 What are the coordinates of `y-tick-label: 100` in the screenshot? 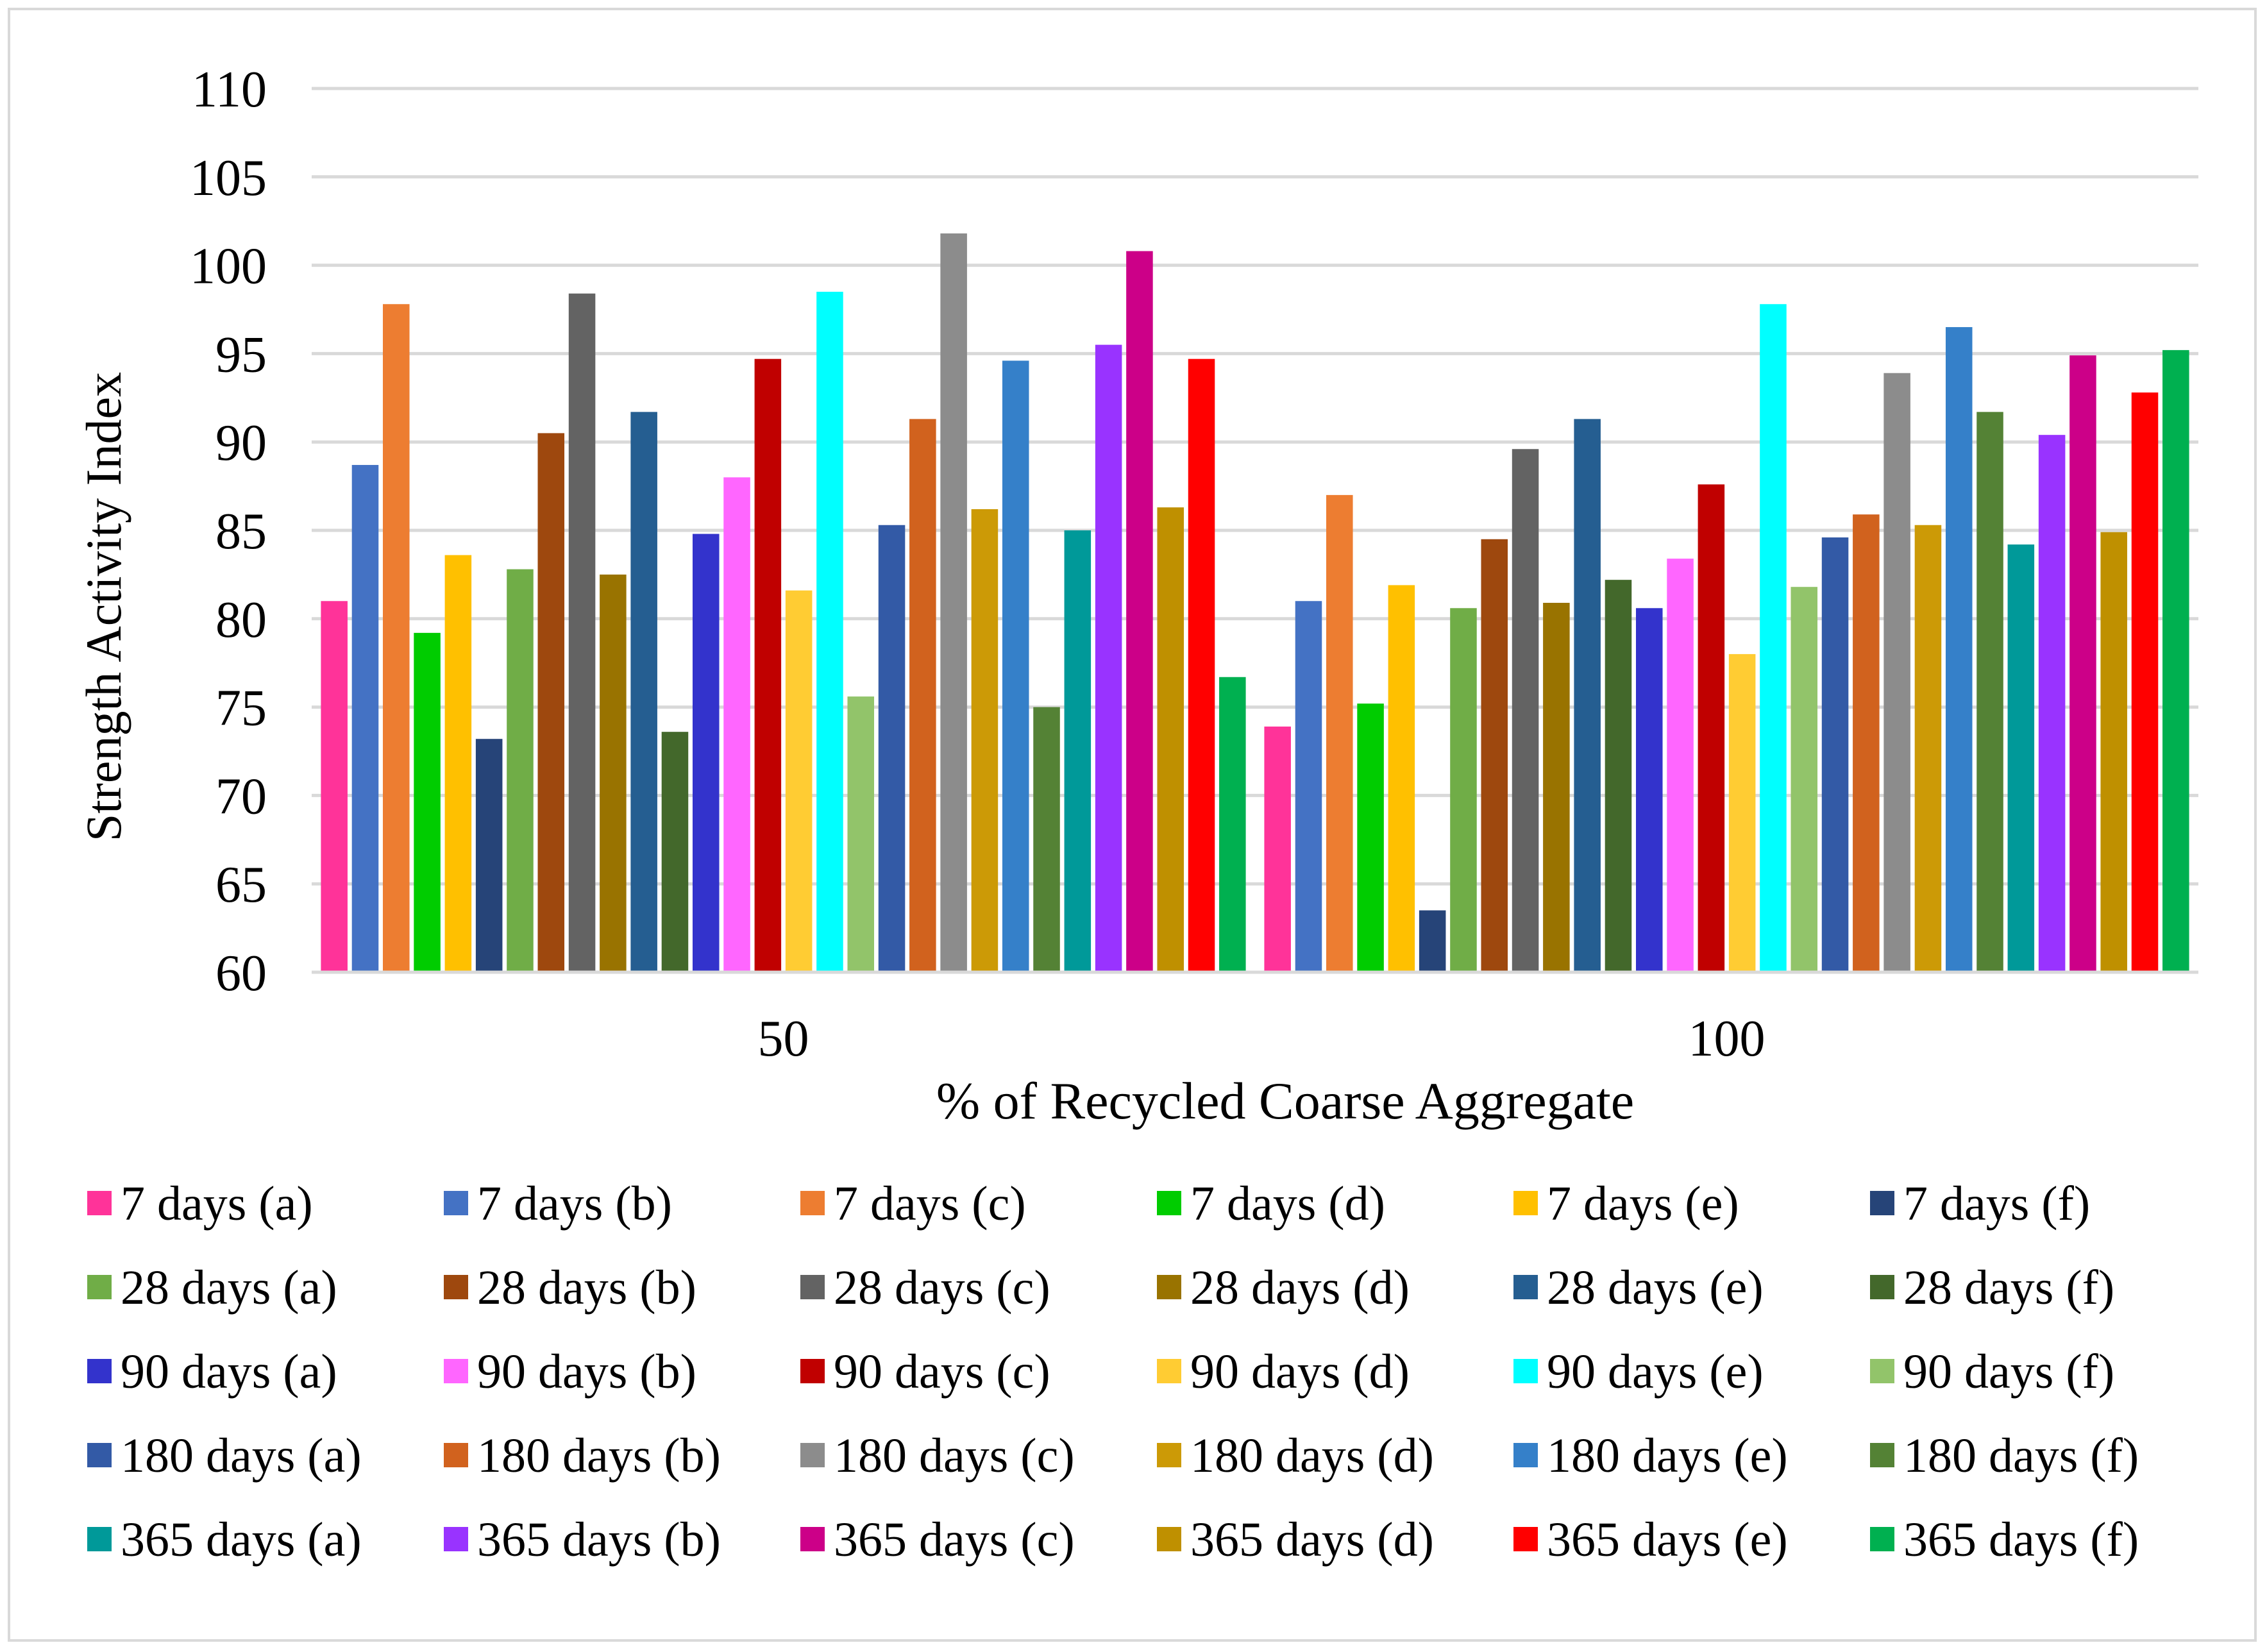 It's located at (228, 267).